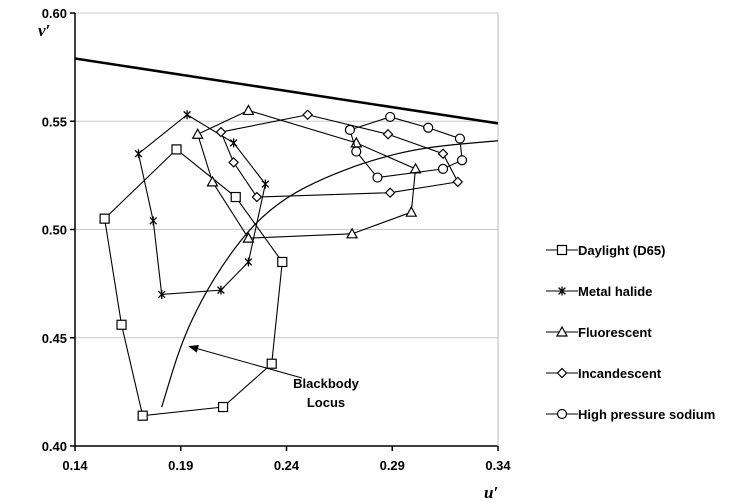 The image size is (732, 502). I want to click on series-line-diamond, so click(339, 156).